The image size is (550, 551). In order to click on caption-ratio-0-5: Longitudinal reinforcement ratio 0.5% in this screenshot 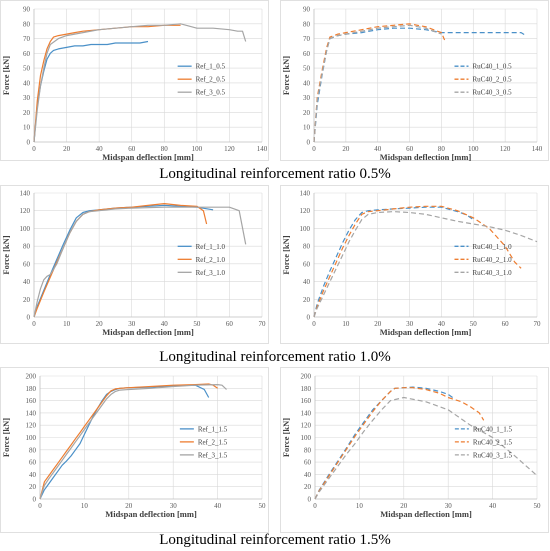, I will do `click(275, 174)`.